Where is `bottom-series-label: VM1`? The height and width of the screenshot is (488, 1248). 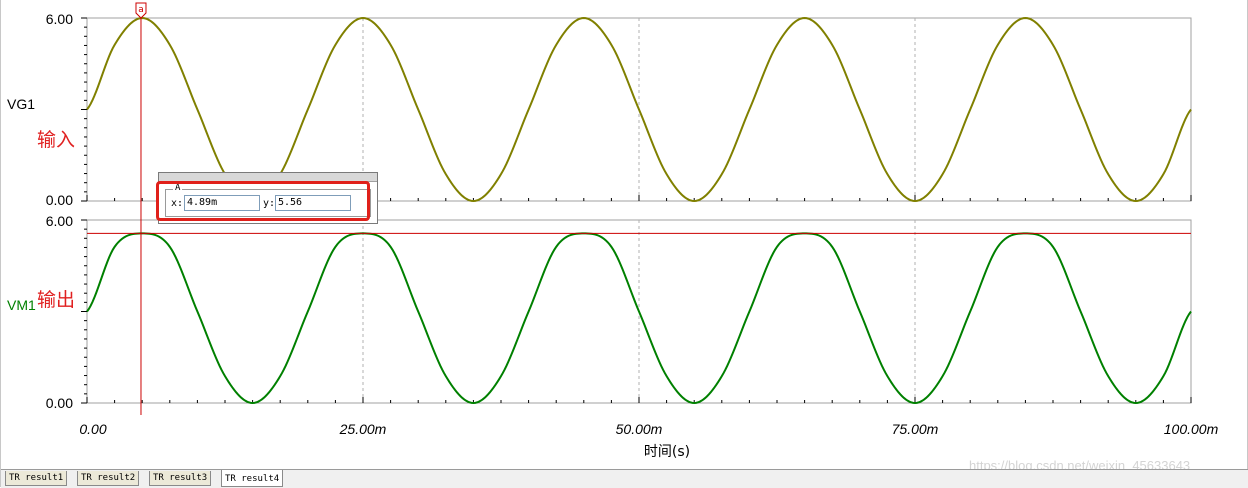 bottom-series-label: VM1 is located at coordinates (21, 305).